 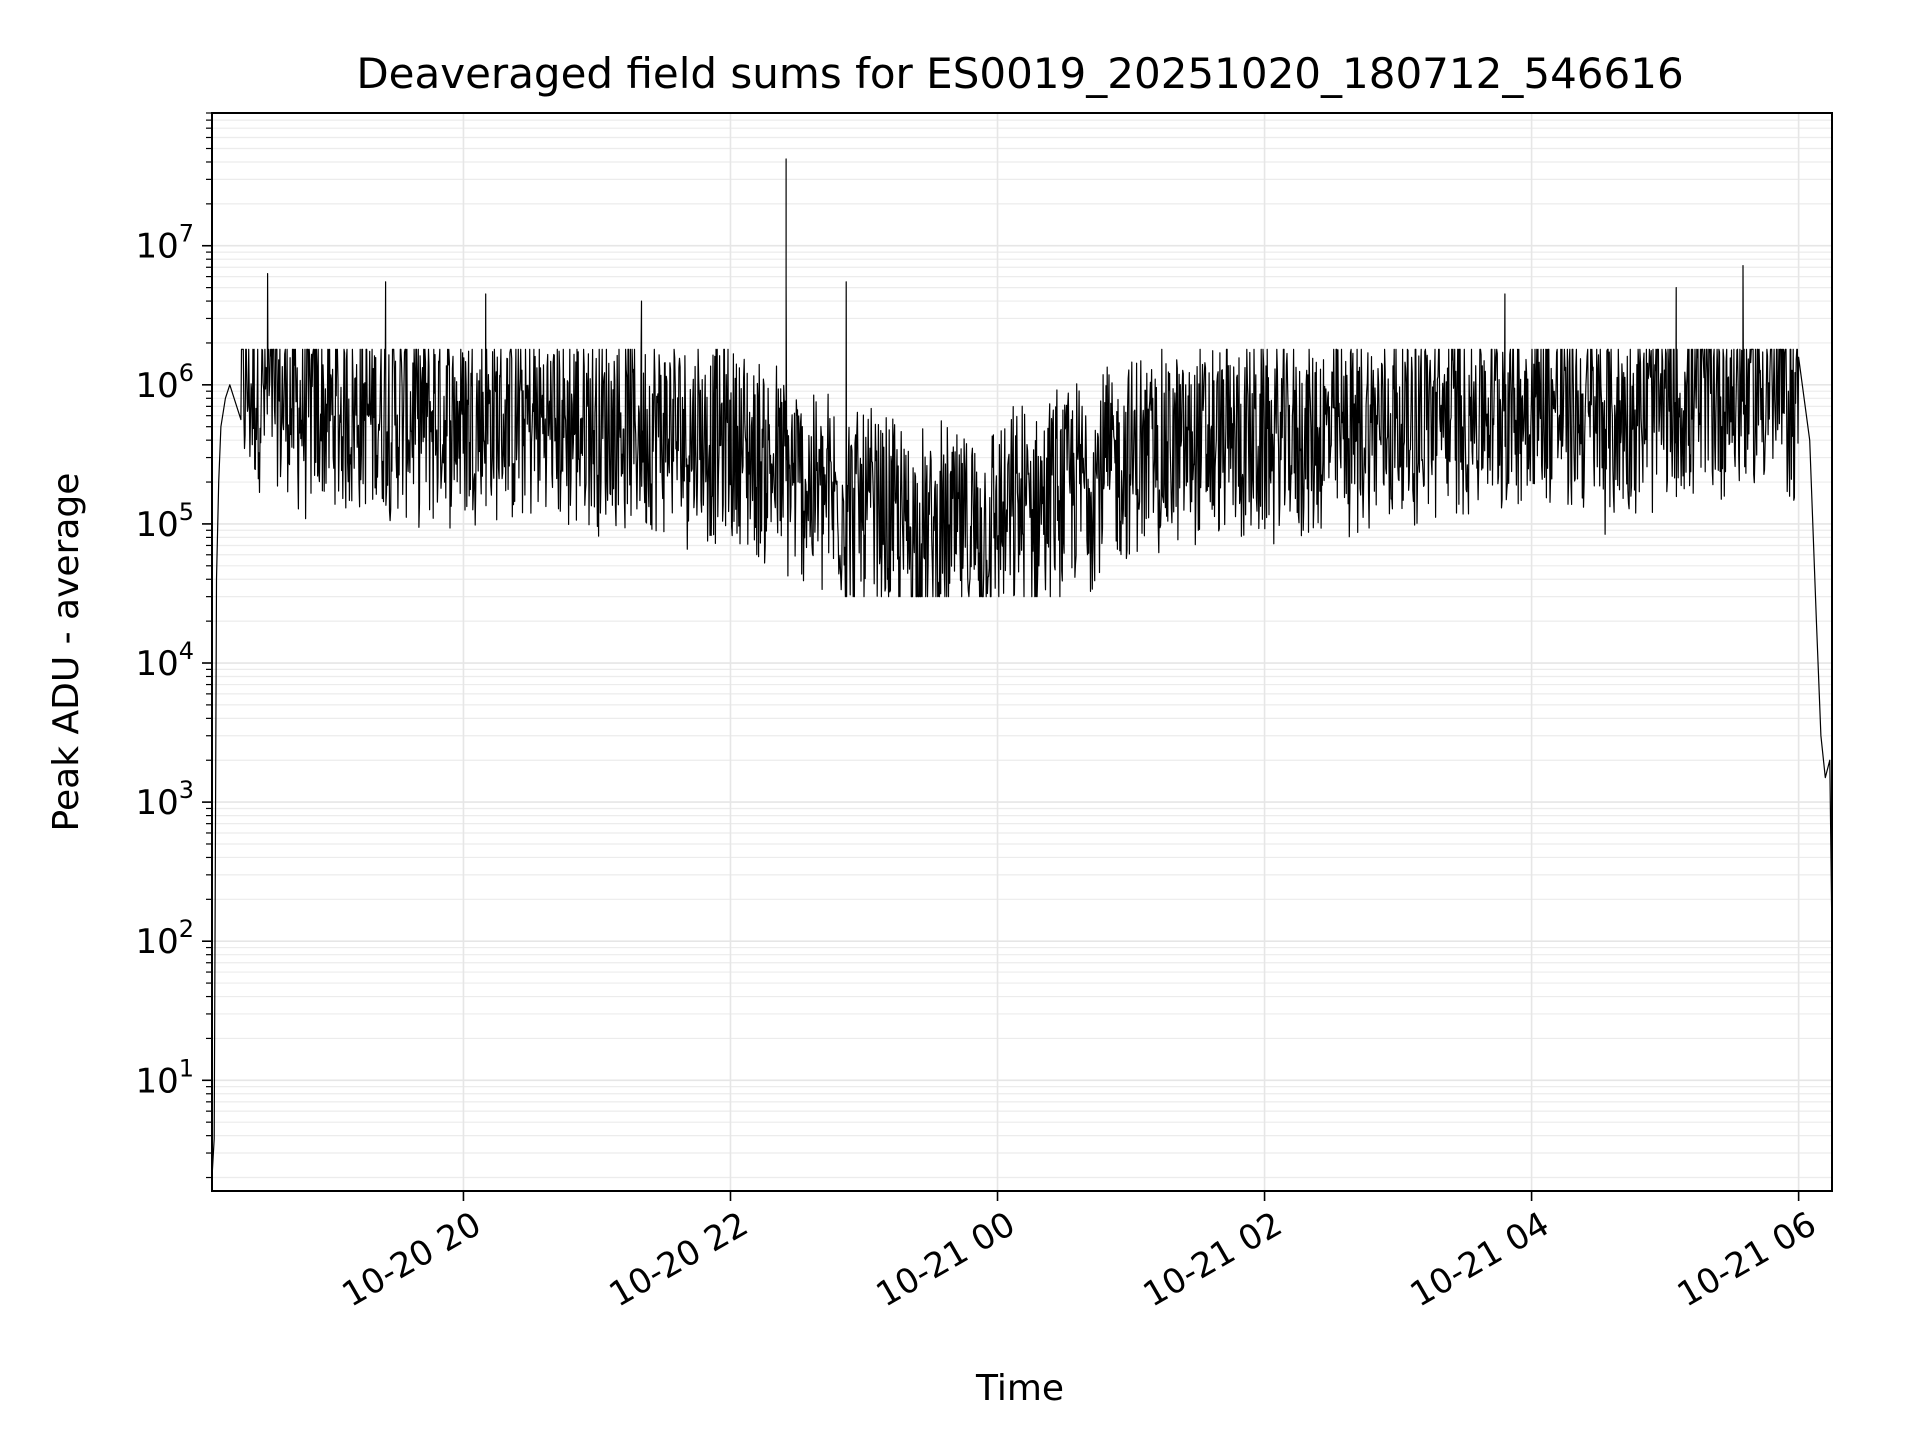 What do you see at coordinates (946, 1259) in the screenshot?
I see `x-tick-label: 10-21 00` at bounding box center [946, 1259].